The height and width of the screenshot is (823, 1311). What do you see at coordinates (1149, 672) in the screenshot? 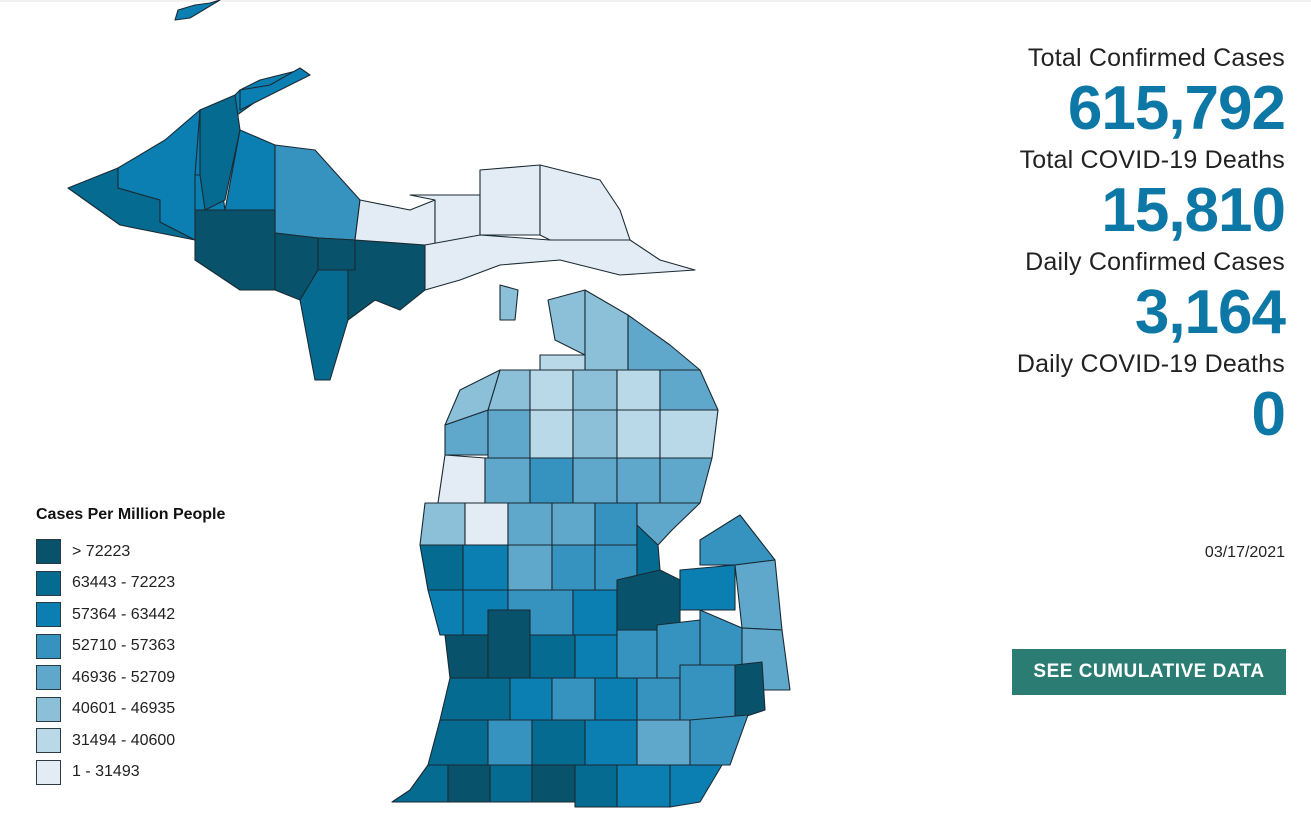
I see `see-cumulative-data-button: SEE CUMULATIVE DATA` at bounding box center [1149, 672].